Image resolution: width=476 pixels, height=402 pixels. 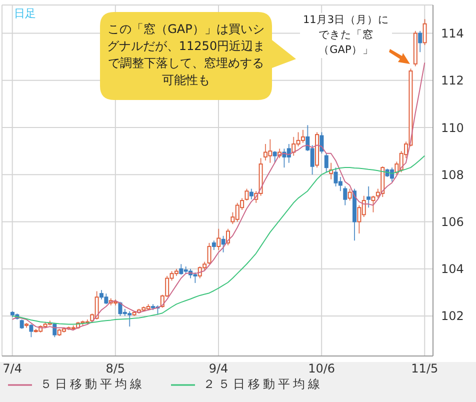 What do you see at coordinates (452, 221) in the screenshot?
I see `y-tick-label: 106` at bounding box center [452, 221].